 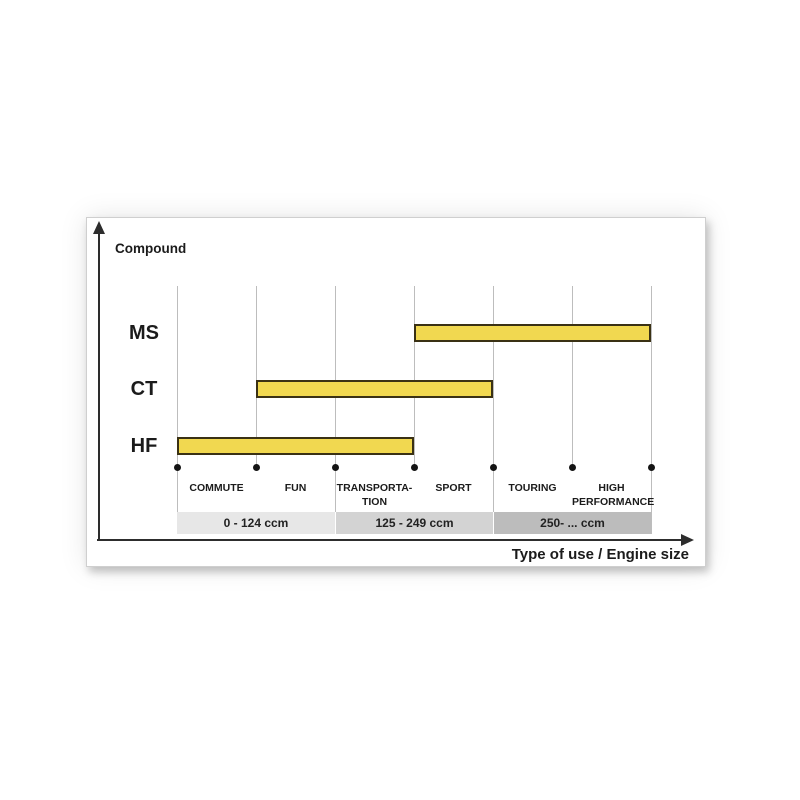 What do you see at coordinates (295, 446) in the screenshot?
I see `compound-bar-hf` at bounding box center [295, 446].